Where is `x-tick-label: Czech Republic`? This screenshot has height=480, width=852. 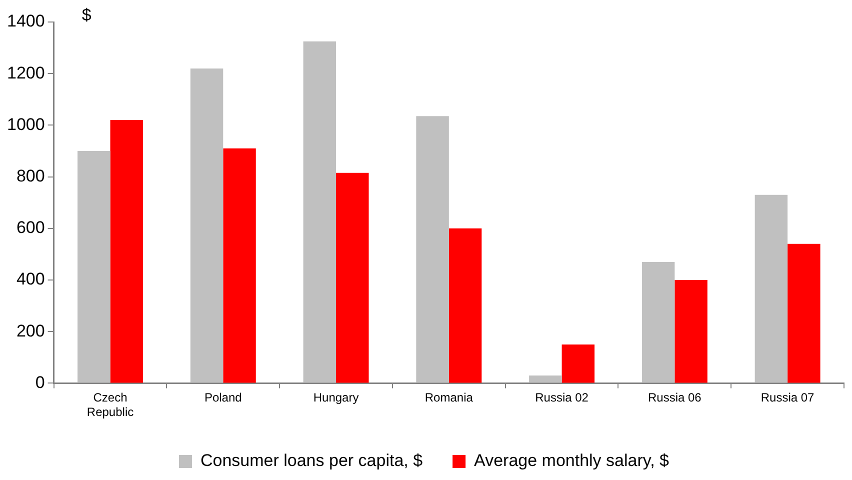 x-tick-label: Czech Republic is located at coordinates (110, 405).